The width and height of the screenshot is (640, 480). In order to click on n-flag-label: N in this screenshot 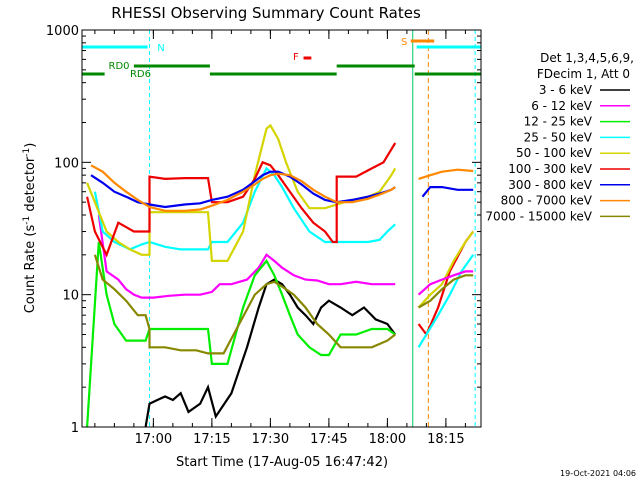, I will do `click(160, 48)`.